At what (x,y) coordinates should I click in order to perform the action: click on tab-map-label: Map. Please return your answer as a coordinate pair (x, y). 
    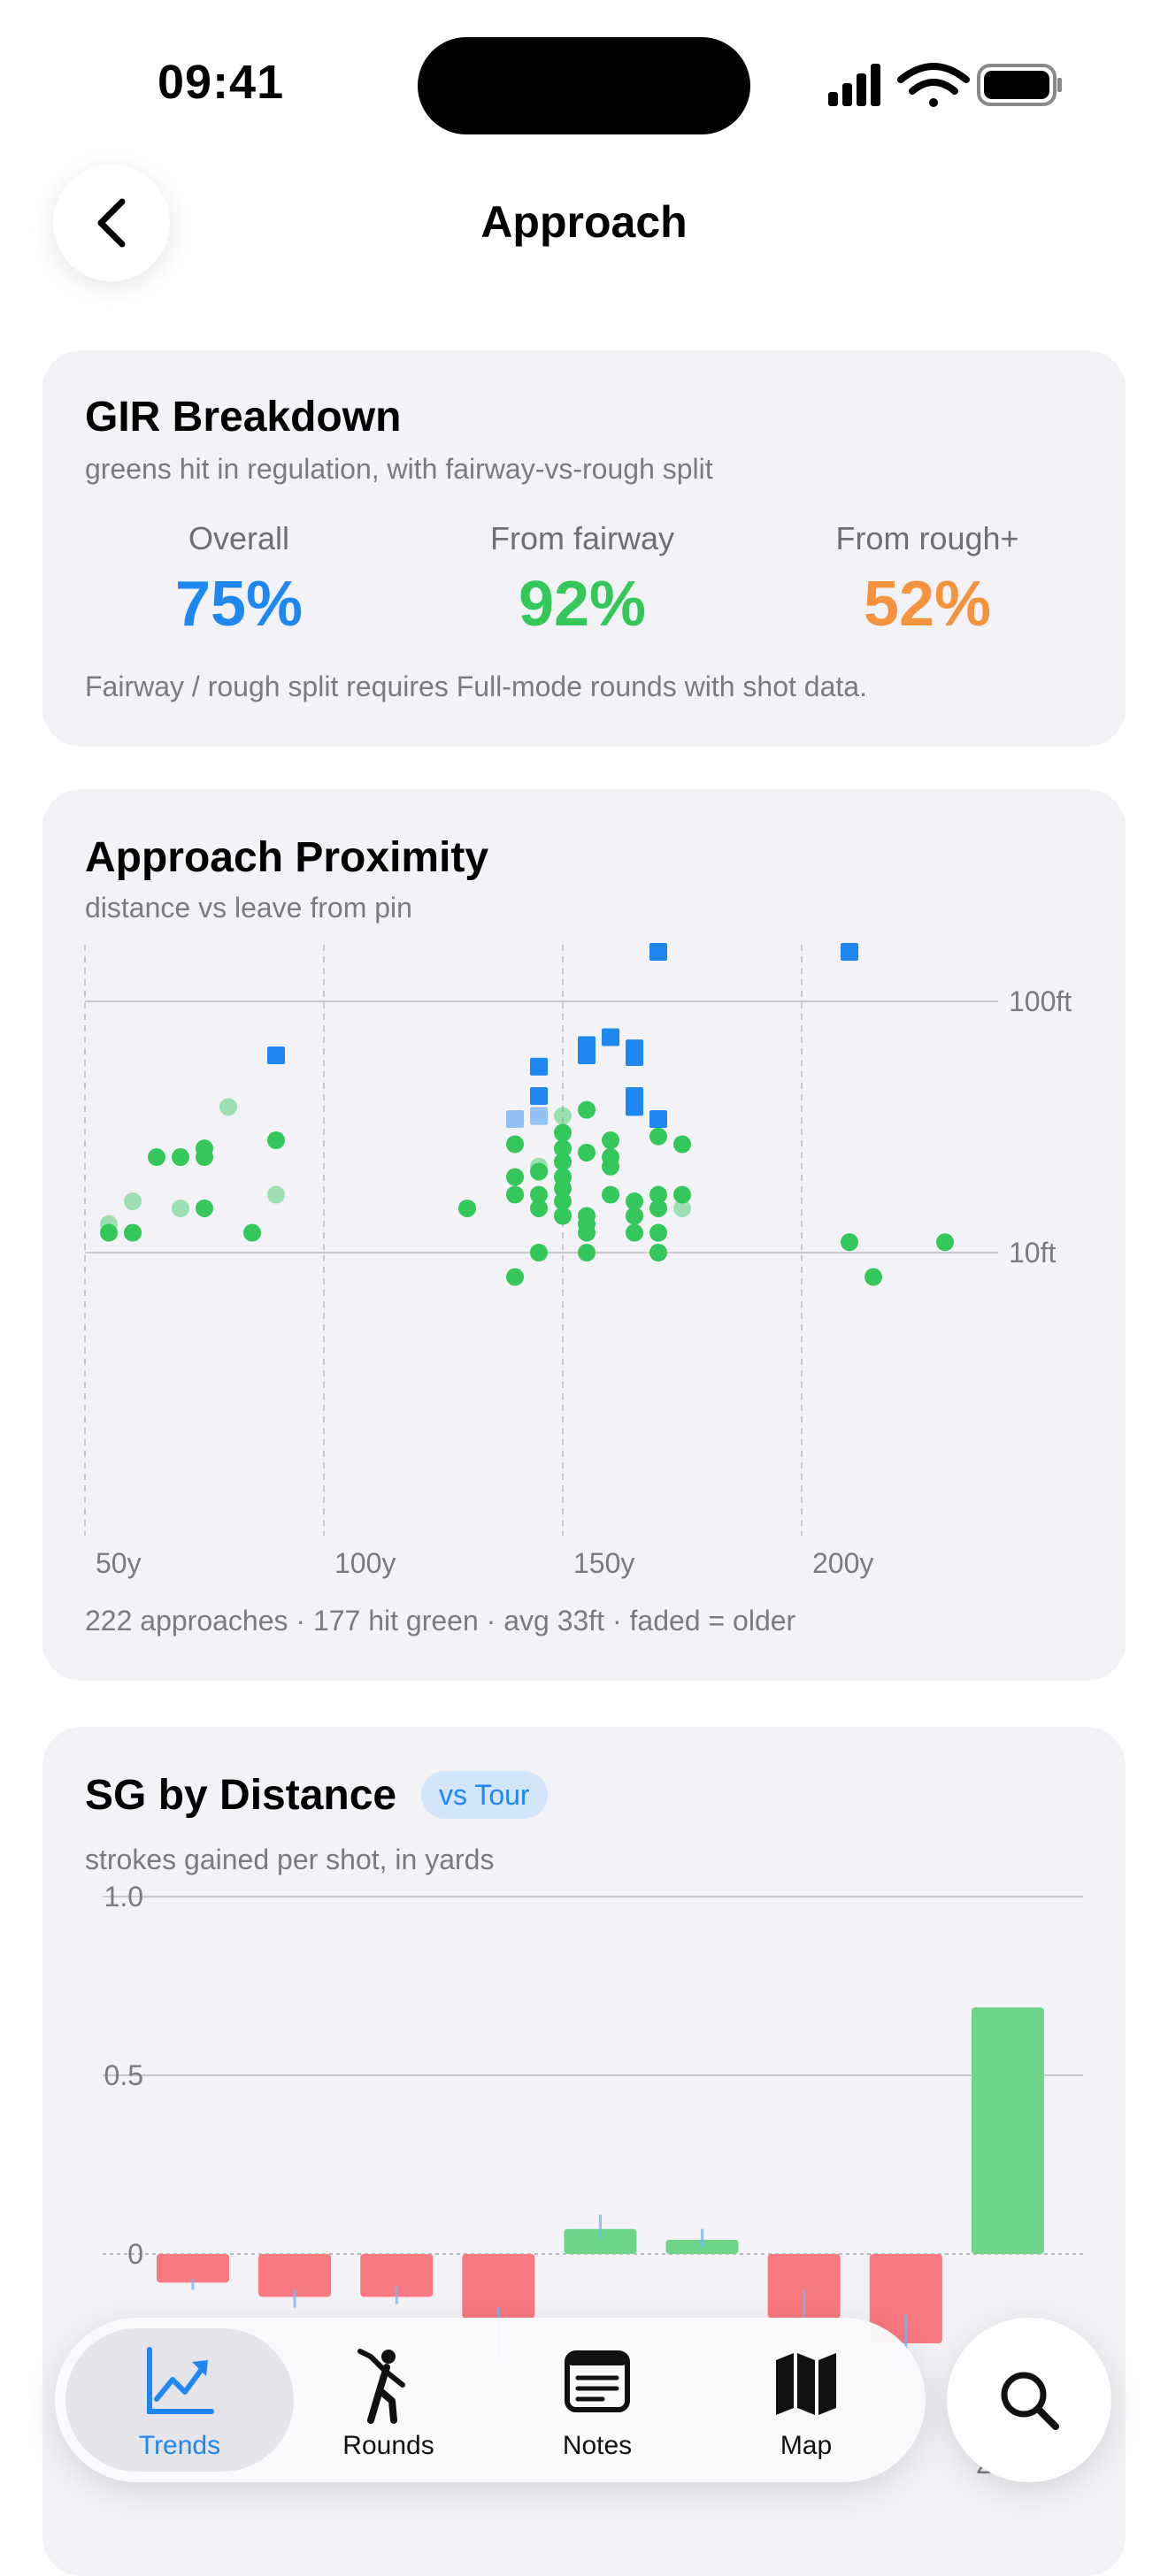
    Looking at the image, I should click on (807, 2445).